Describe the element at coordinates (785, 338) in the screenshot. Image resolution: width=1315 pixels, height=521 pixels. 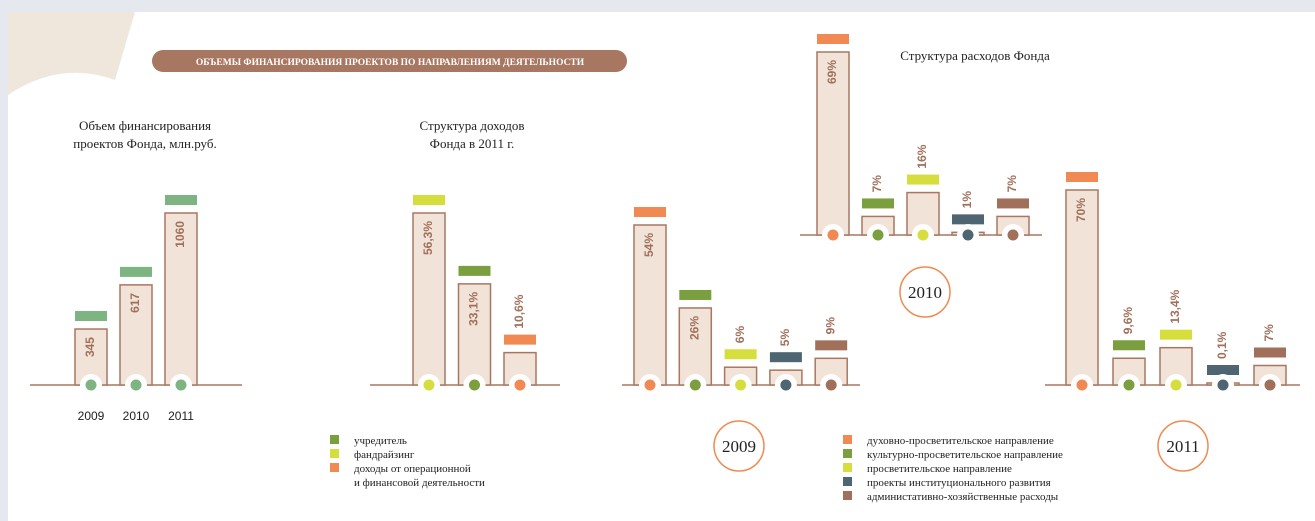
I see `value-label: 5%` at that location.